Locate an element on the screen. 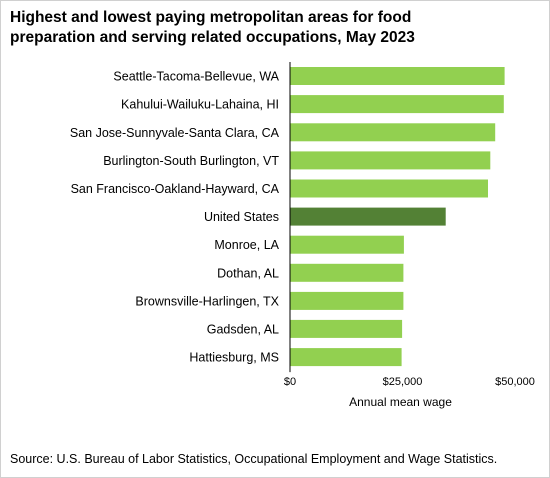 The image size is (550, 478). category-label-dothan-al: Dothan, AL is located at coordinates (248, 273).